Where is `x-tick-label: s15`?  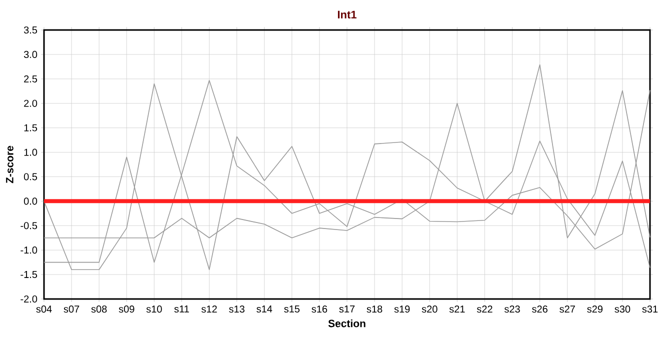 x-tick-label: s15 is located at coordinates (292, 309).